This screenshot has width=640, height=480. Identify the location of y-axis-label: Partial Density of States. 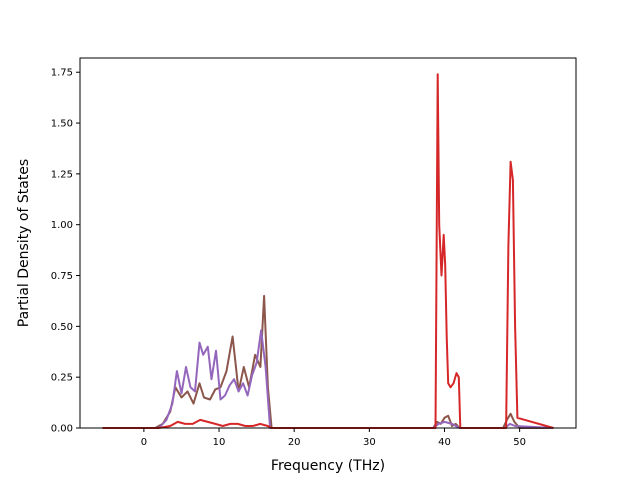
(24, 243).